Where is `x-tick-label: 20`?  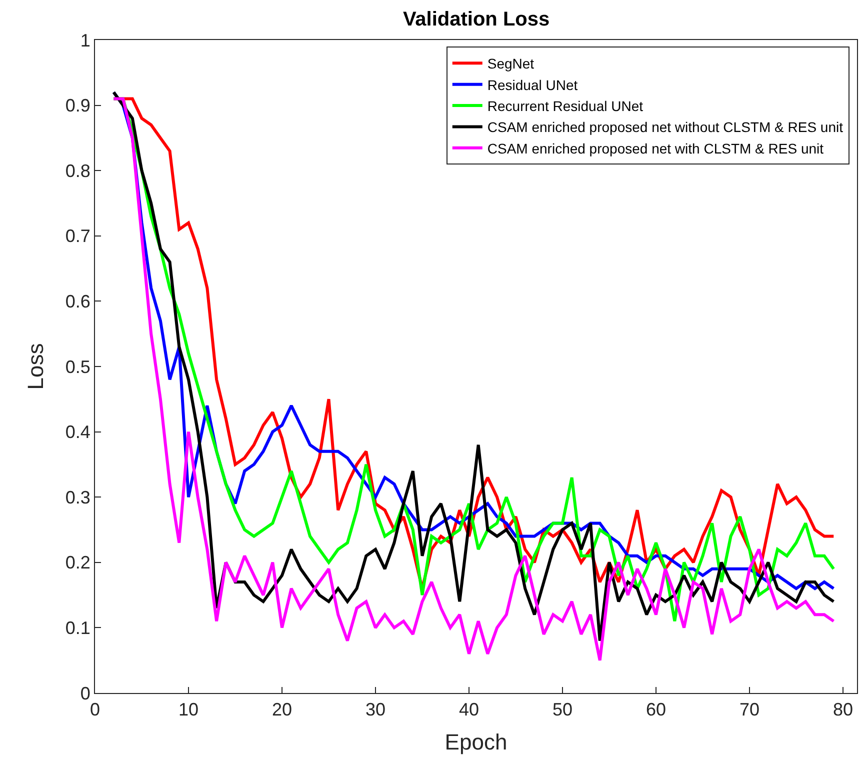
x-tick-label: 20 is located at coordinates (282, 710).